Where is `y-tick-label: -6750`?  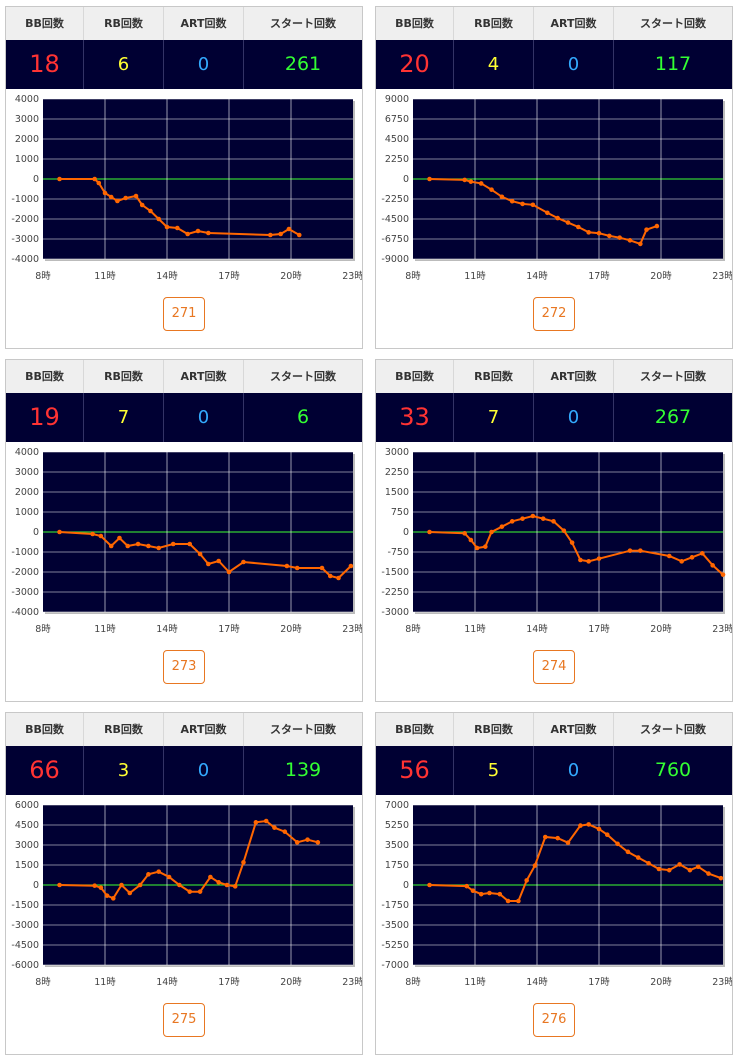
y-tick-label: -6750 is located at coordinates (395, 239).